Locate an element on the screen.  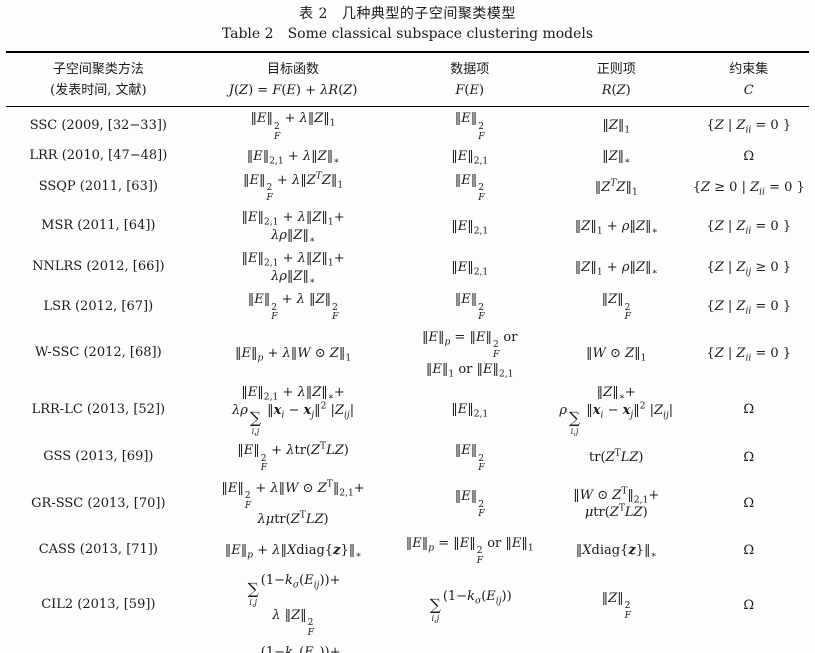
objective-cell: ‖E‖ 2 F + λ‖ZTZ‖1 is located at coordinates (293, 187).